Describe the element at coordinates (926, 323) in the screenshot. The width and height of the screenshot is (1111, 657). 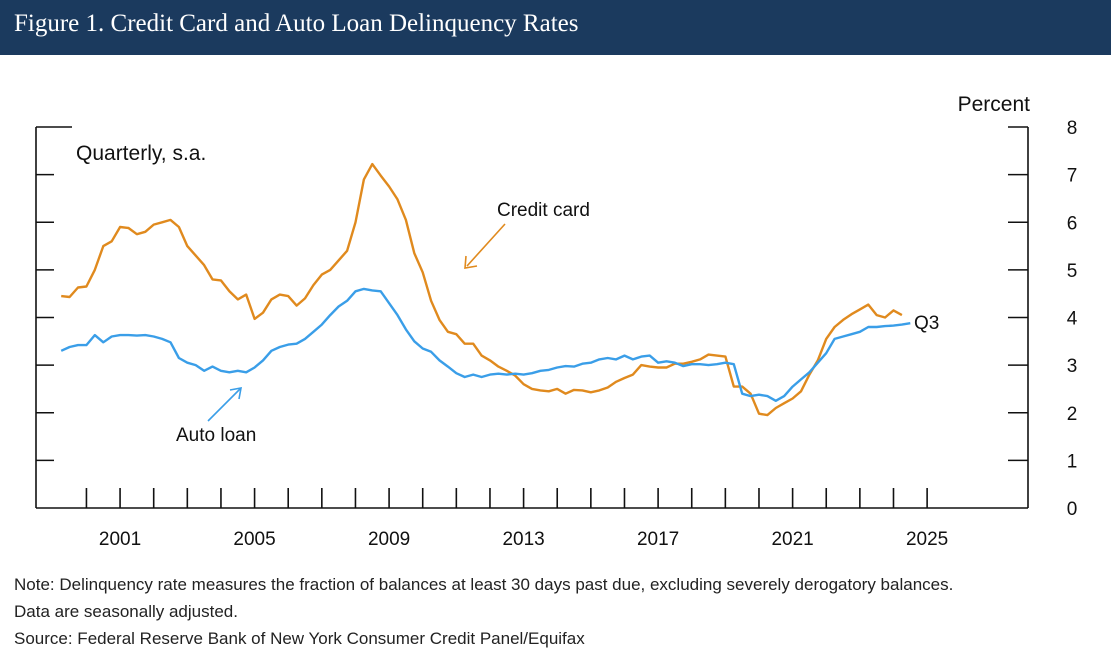
I see `q3-annotation: Q3` at that location.